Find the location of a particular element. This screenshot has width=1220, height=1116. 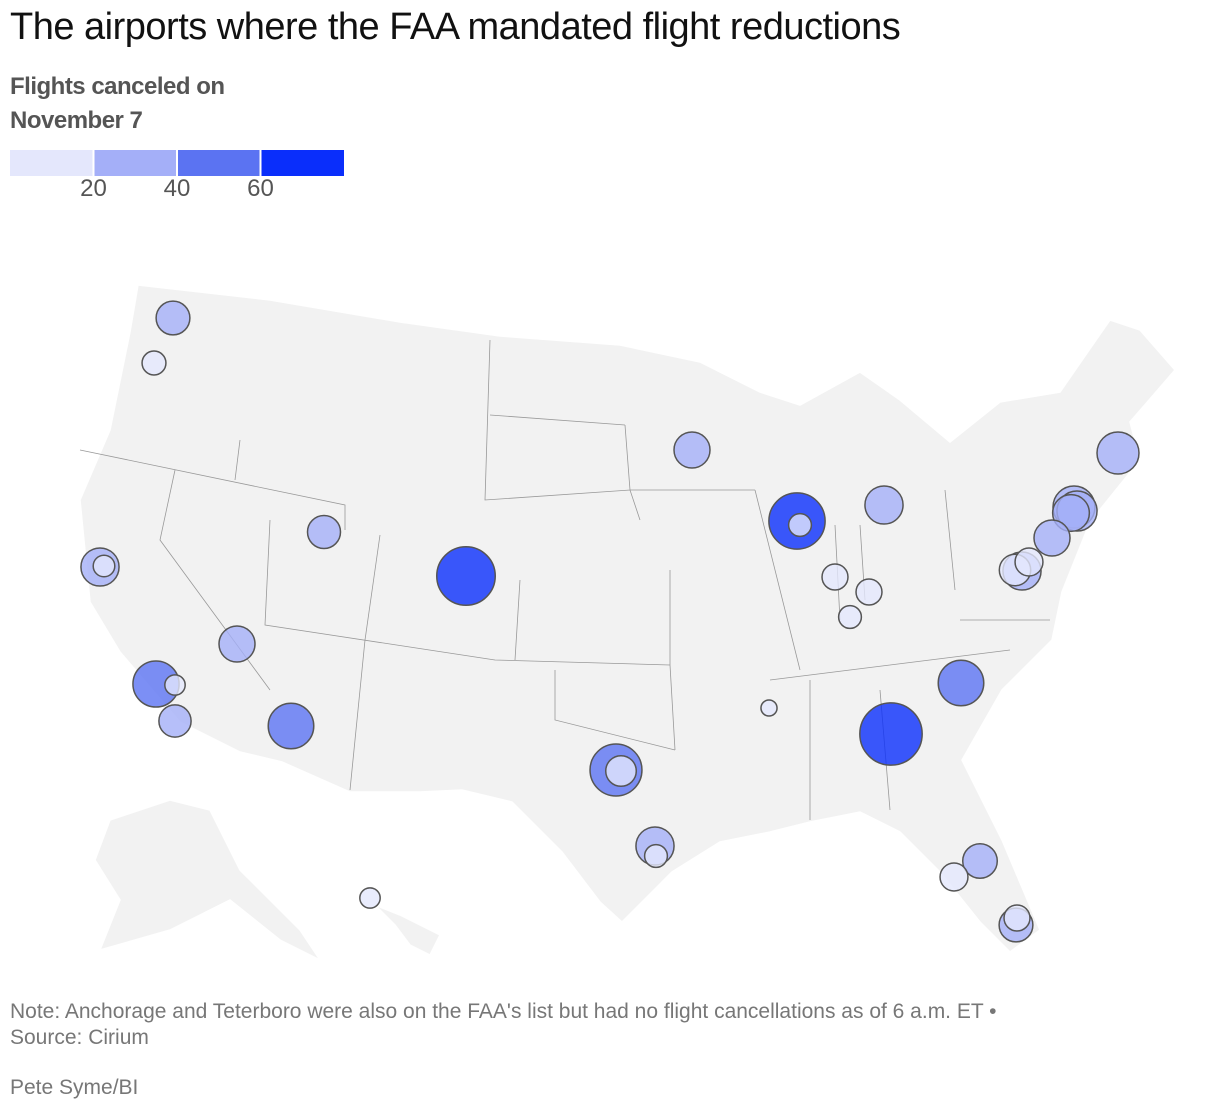

legend-tick-label: 20 is located at coordinates (93, 188).